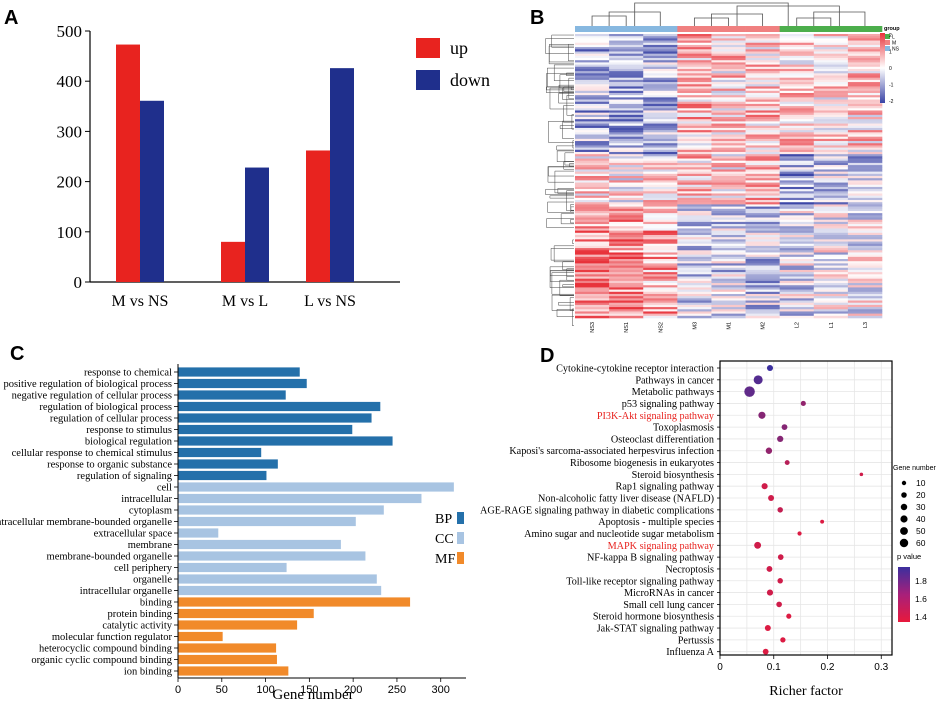  Describe the element at coordinates (178, 690) in the screenshot. I see `x-tick-label-c: 0` at that location.